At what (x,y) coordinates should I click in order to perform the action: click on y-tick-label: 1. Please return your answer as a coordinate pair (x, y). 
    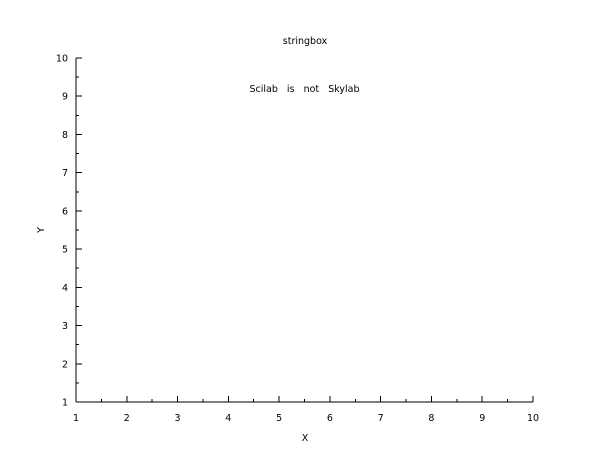
    Looking at the image, I should click on (65, 403).